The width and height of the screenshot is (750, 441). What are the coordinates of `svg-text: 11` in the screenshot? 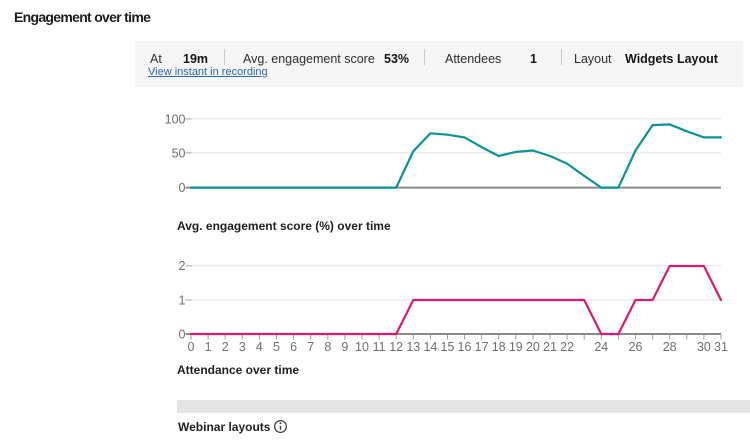 It's located at (379, 347).